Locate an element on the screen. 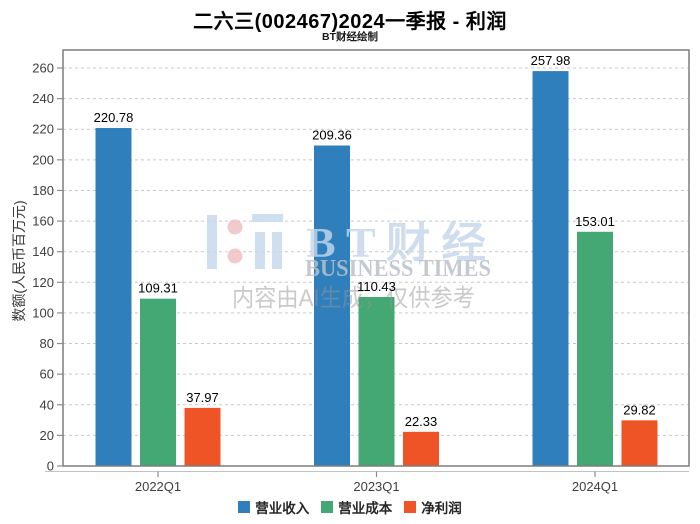 Image resolution: width=700 pixels, height=524 pixels. y-tick-label: 220 is located at coordinates (43, 129).